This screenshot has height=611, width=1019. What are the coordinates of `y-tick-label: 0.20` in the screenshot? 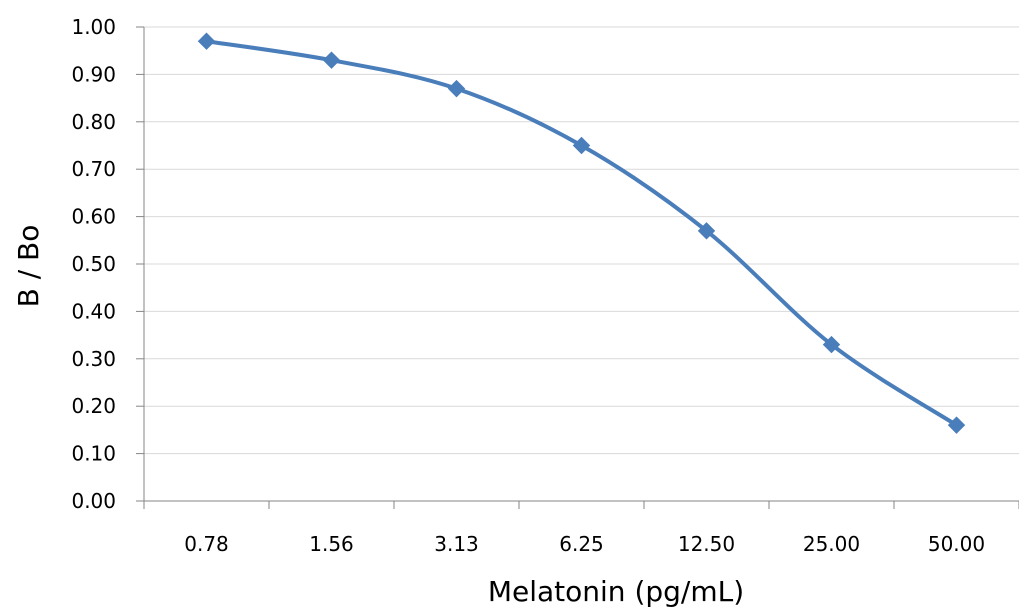 It's located at (93, 406).